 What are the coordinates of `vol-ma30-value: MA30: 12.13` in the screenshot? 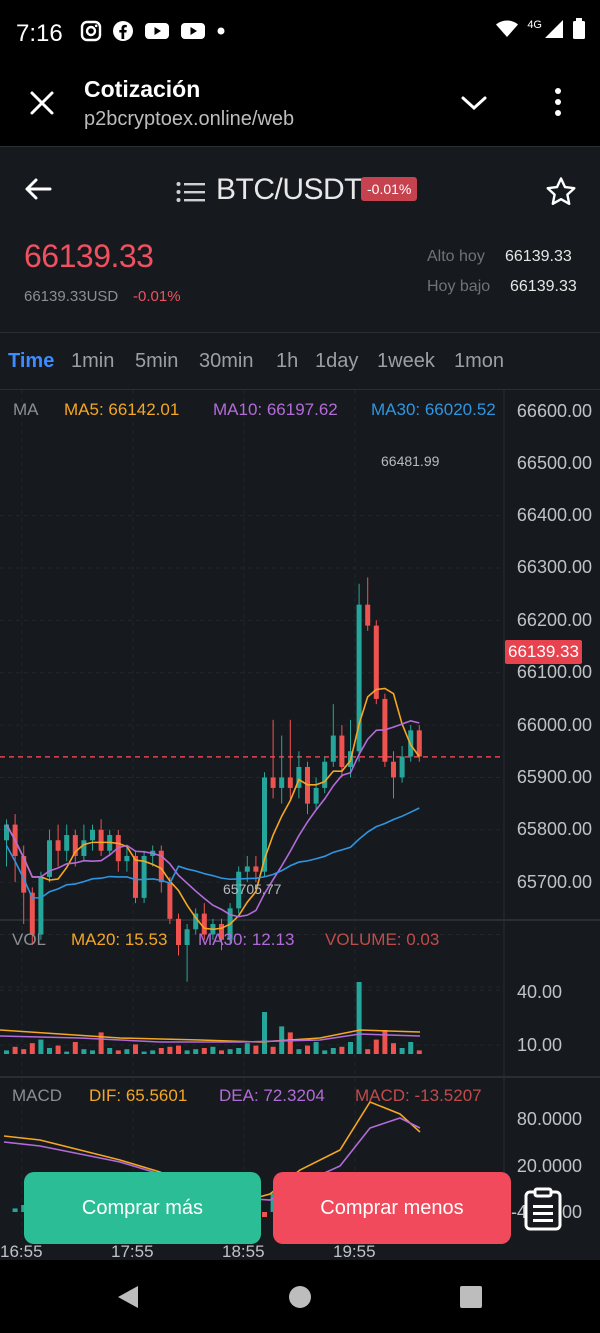 It's located at (246, 939).